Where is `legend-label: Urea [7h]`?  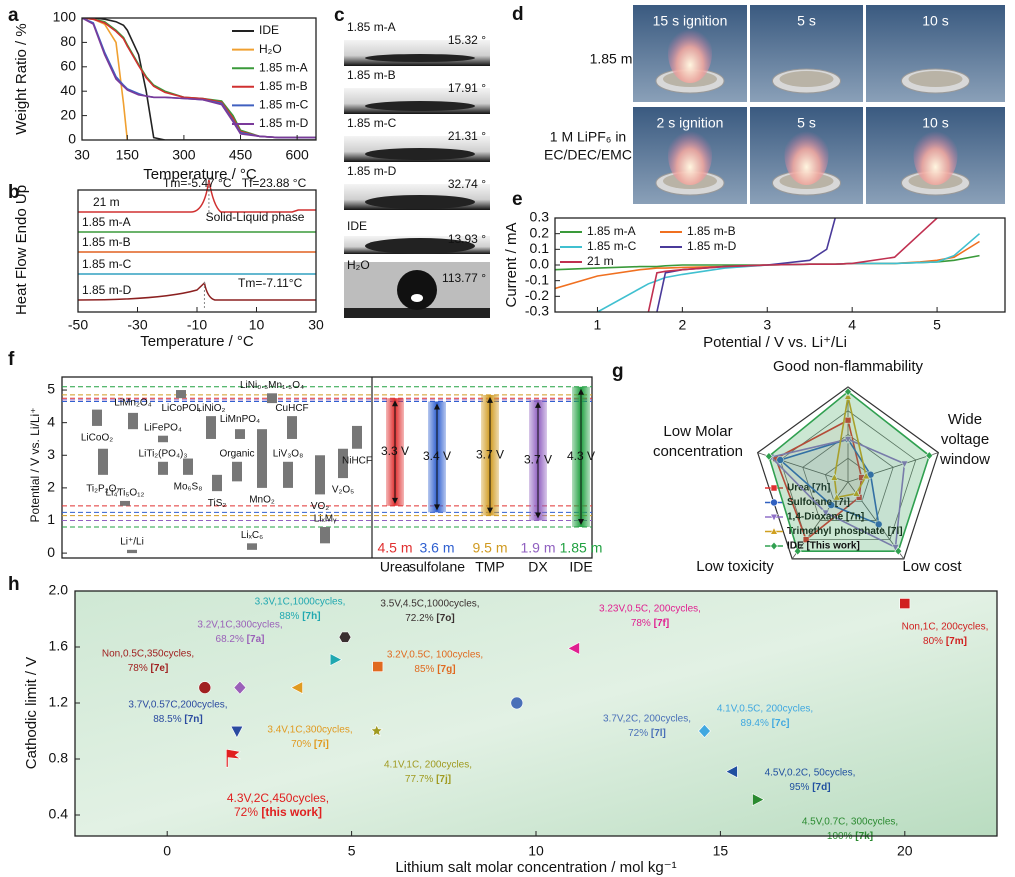
legend-label: Urea [7h] is located at coordinates (808, 488).